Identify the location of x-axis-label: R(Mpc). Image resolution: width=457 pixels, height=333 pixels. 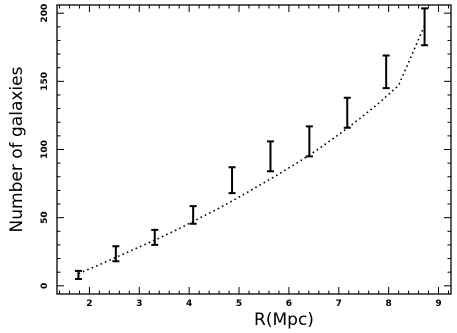
(284, 320).